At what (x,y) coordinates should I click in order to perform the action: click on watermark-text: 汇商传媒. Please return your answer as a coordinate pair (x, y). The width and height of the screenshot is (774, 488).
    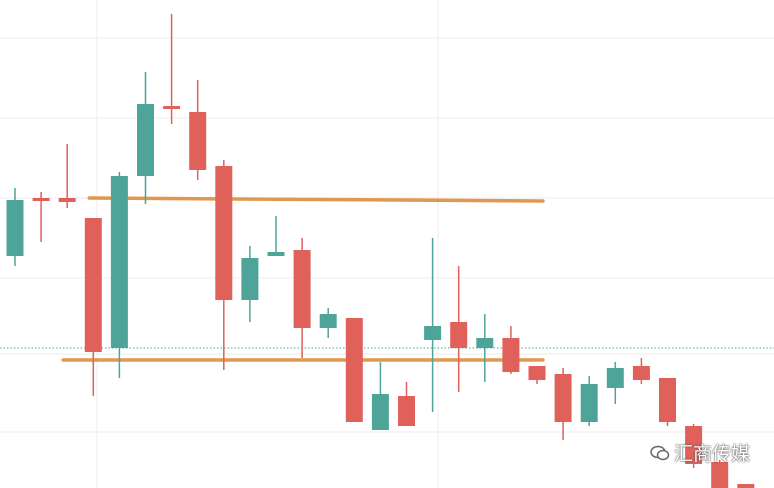
    Looking at the image, I should click on (711, 454).